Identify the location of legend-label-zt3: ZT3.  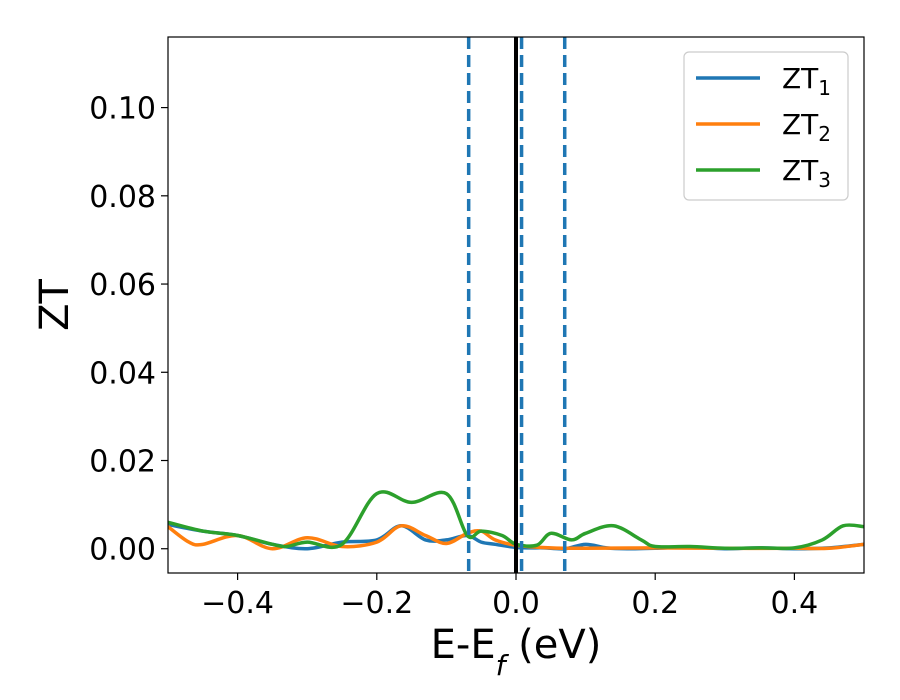
(806, 173).